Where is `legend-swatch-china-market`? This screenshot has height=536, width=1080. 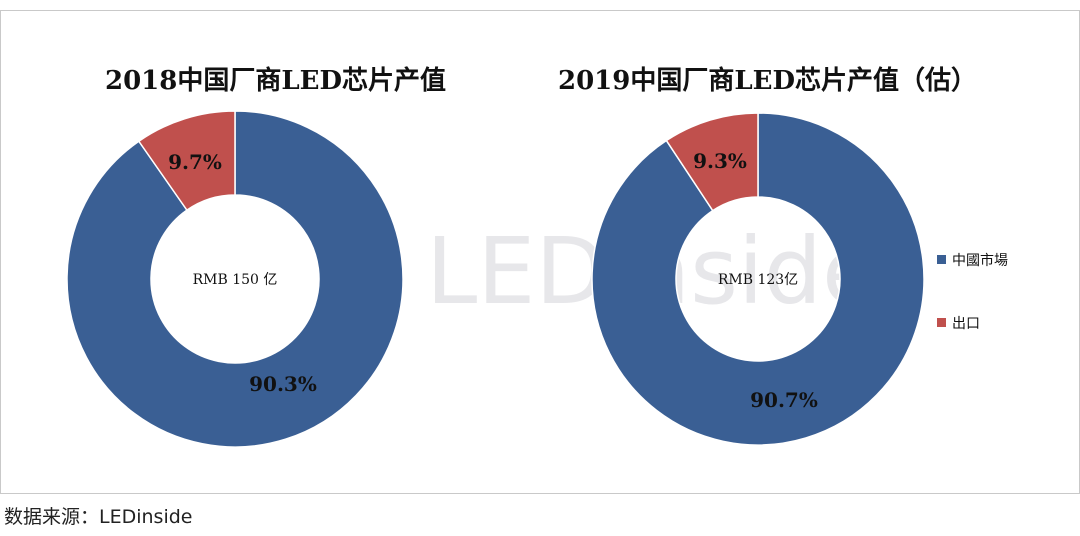
legend-swatch-china-market is located at coordinates (941, 259).